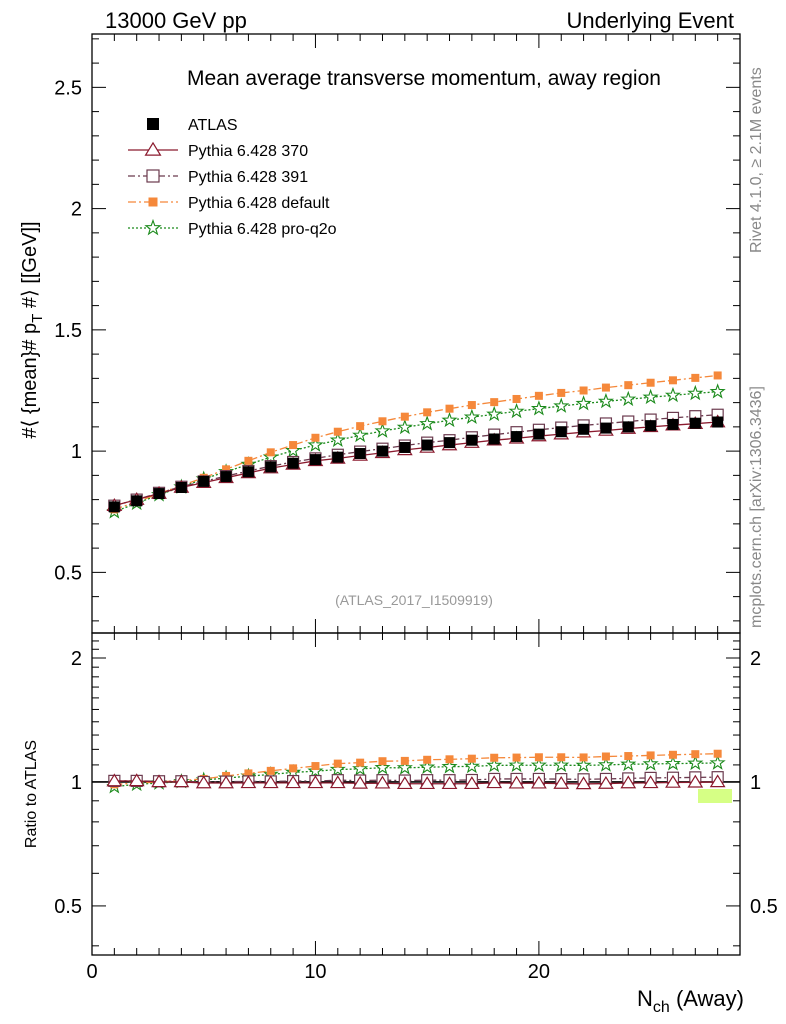 The height and width of the screenshot is (1024, 786). I want to click on main-ytick-label: 1.5, so click(68, 331).